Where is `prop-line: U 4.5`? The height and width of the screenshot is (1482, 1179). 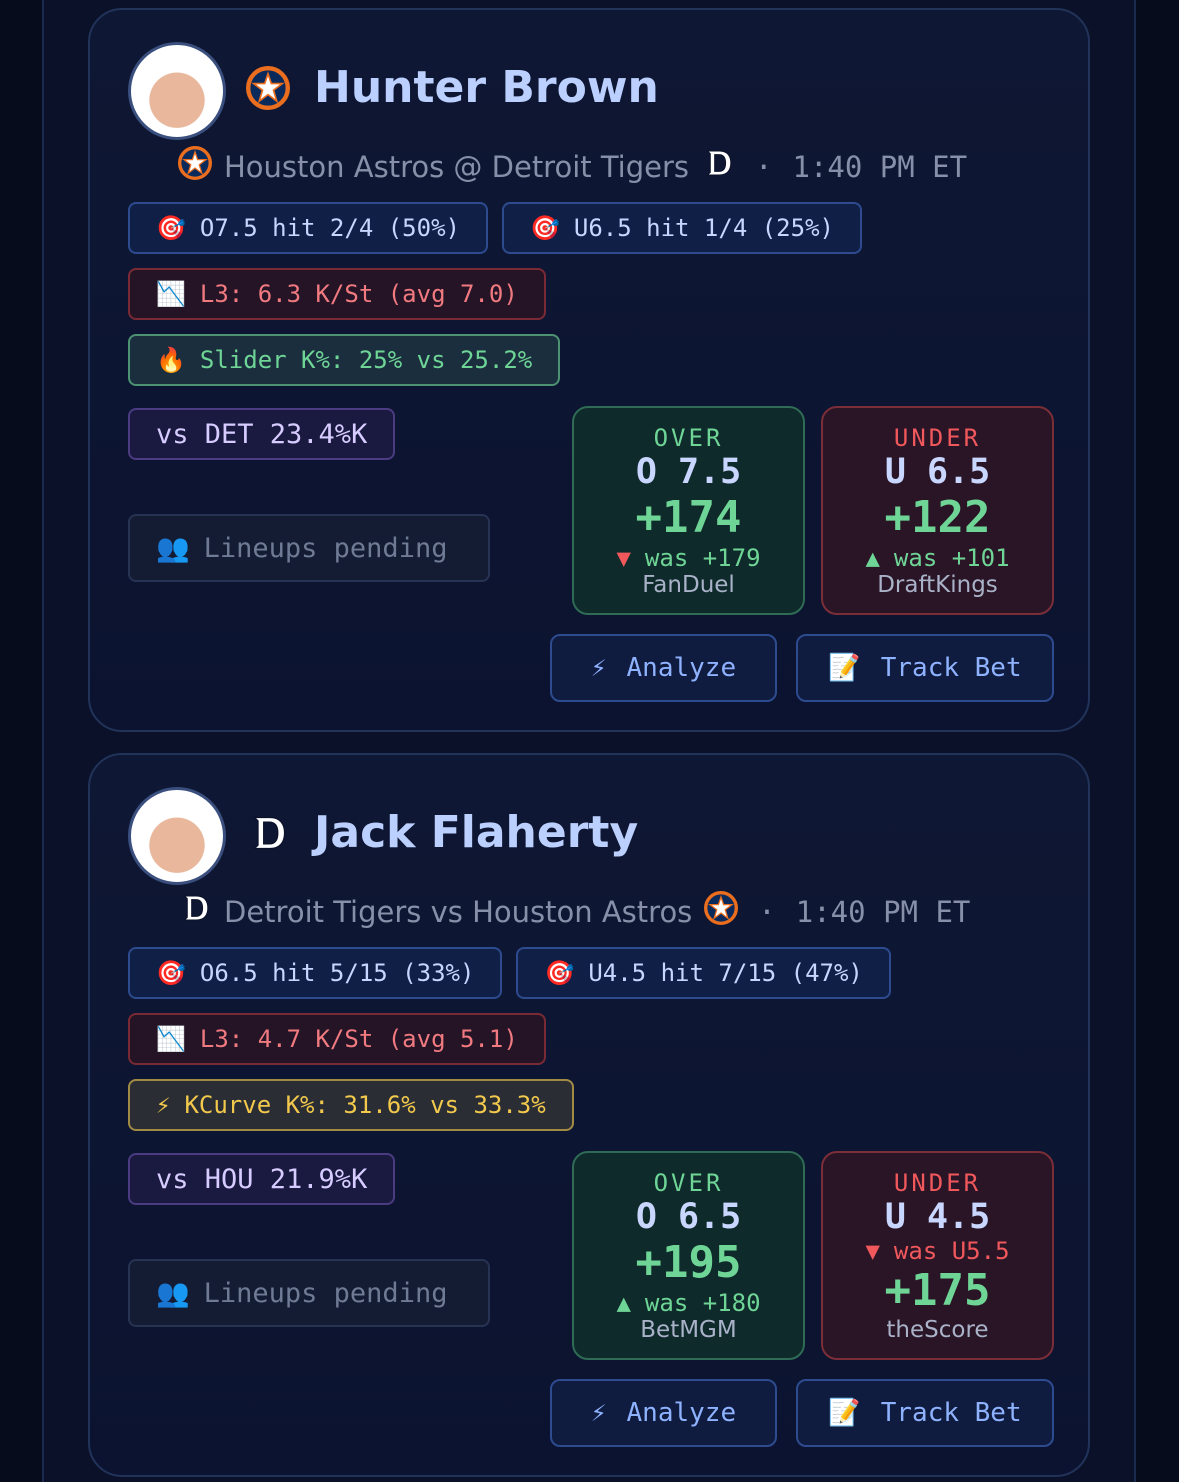 prop-line: U 4.5 is located at coordinates (937, 1217).